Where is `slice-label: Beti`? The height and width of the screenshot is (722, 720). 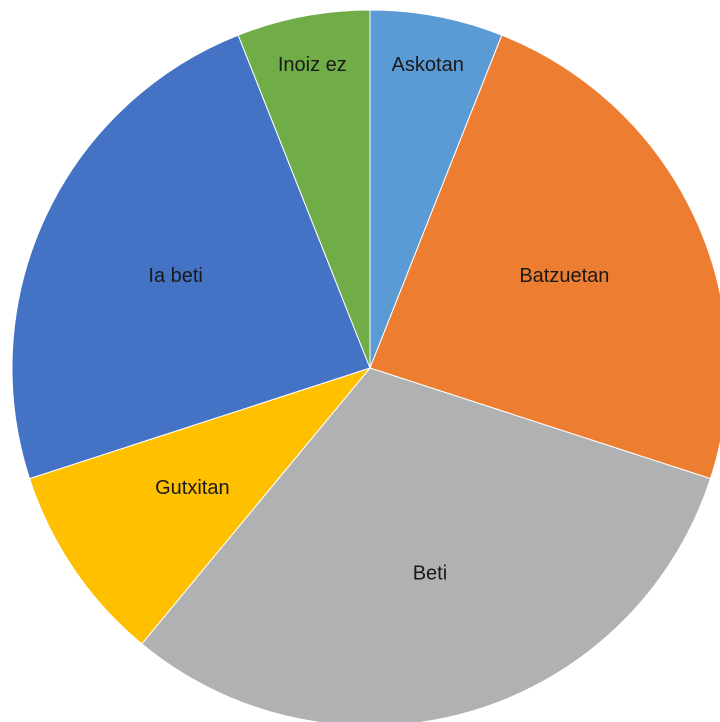 slice-label: Beti is located at coordinates (430, 574).